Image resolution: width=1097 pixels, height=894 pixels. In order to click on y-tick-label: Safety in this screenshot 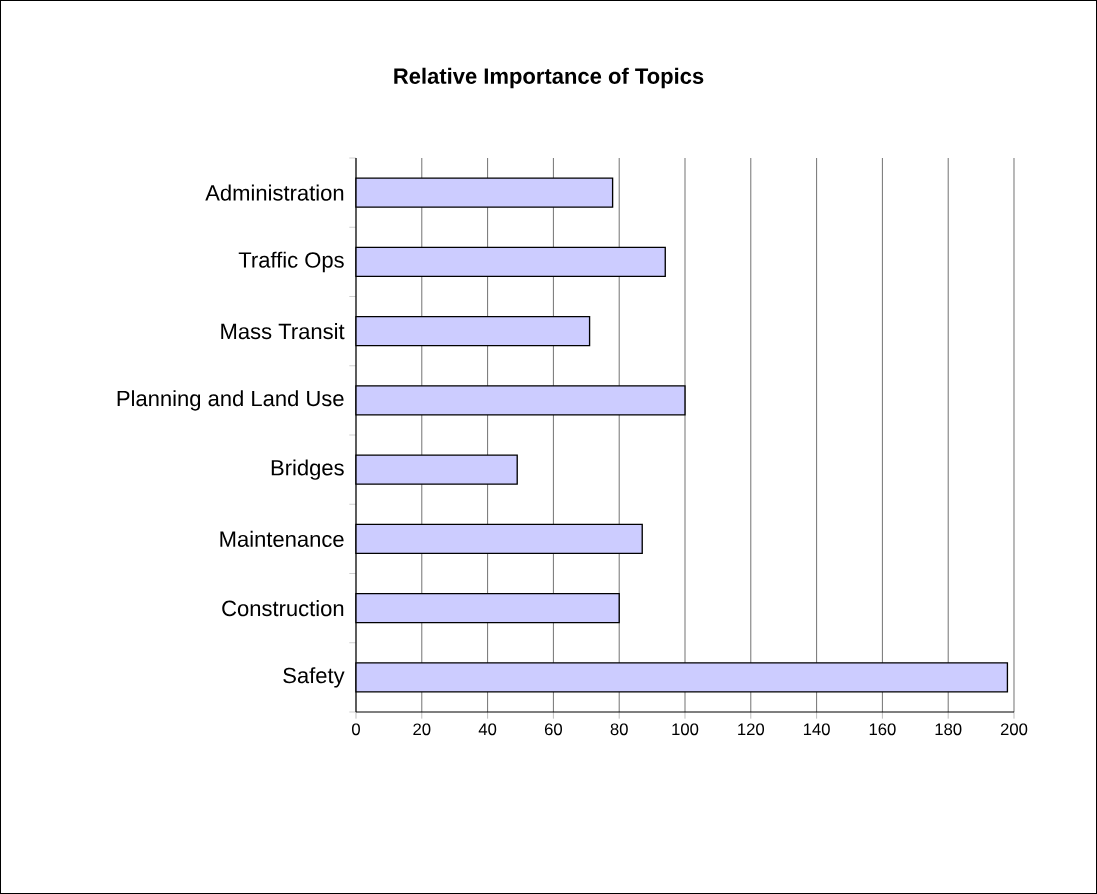, I will do `click(314, 677)`.